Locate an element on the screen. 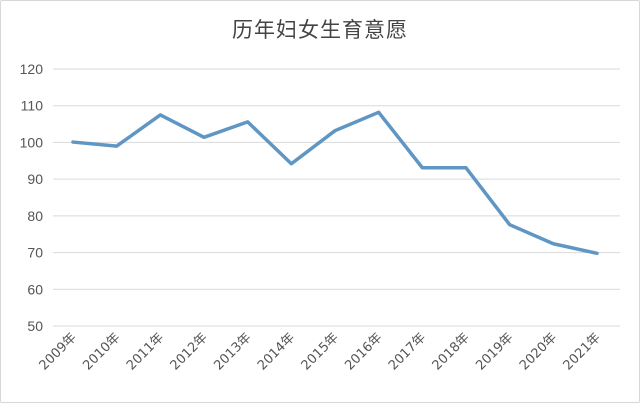  y-tick-label: 50 is located at coordinates (35, 326).